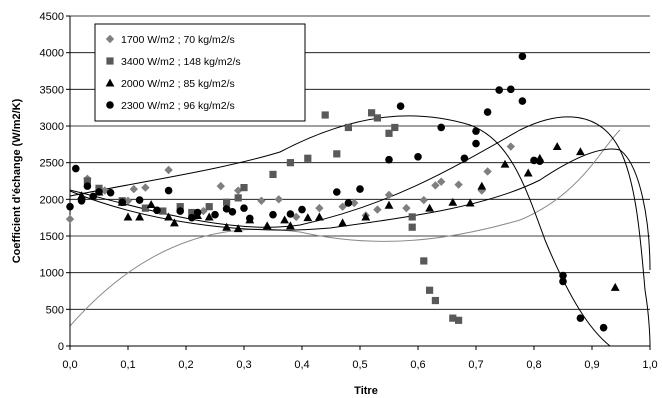 The height and width of the screenshot is (398, 662). I want to click on x-tick-label: 0,2, so click(185, 365).